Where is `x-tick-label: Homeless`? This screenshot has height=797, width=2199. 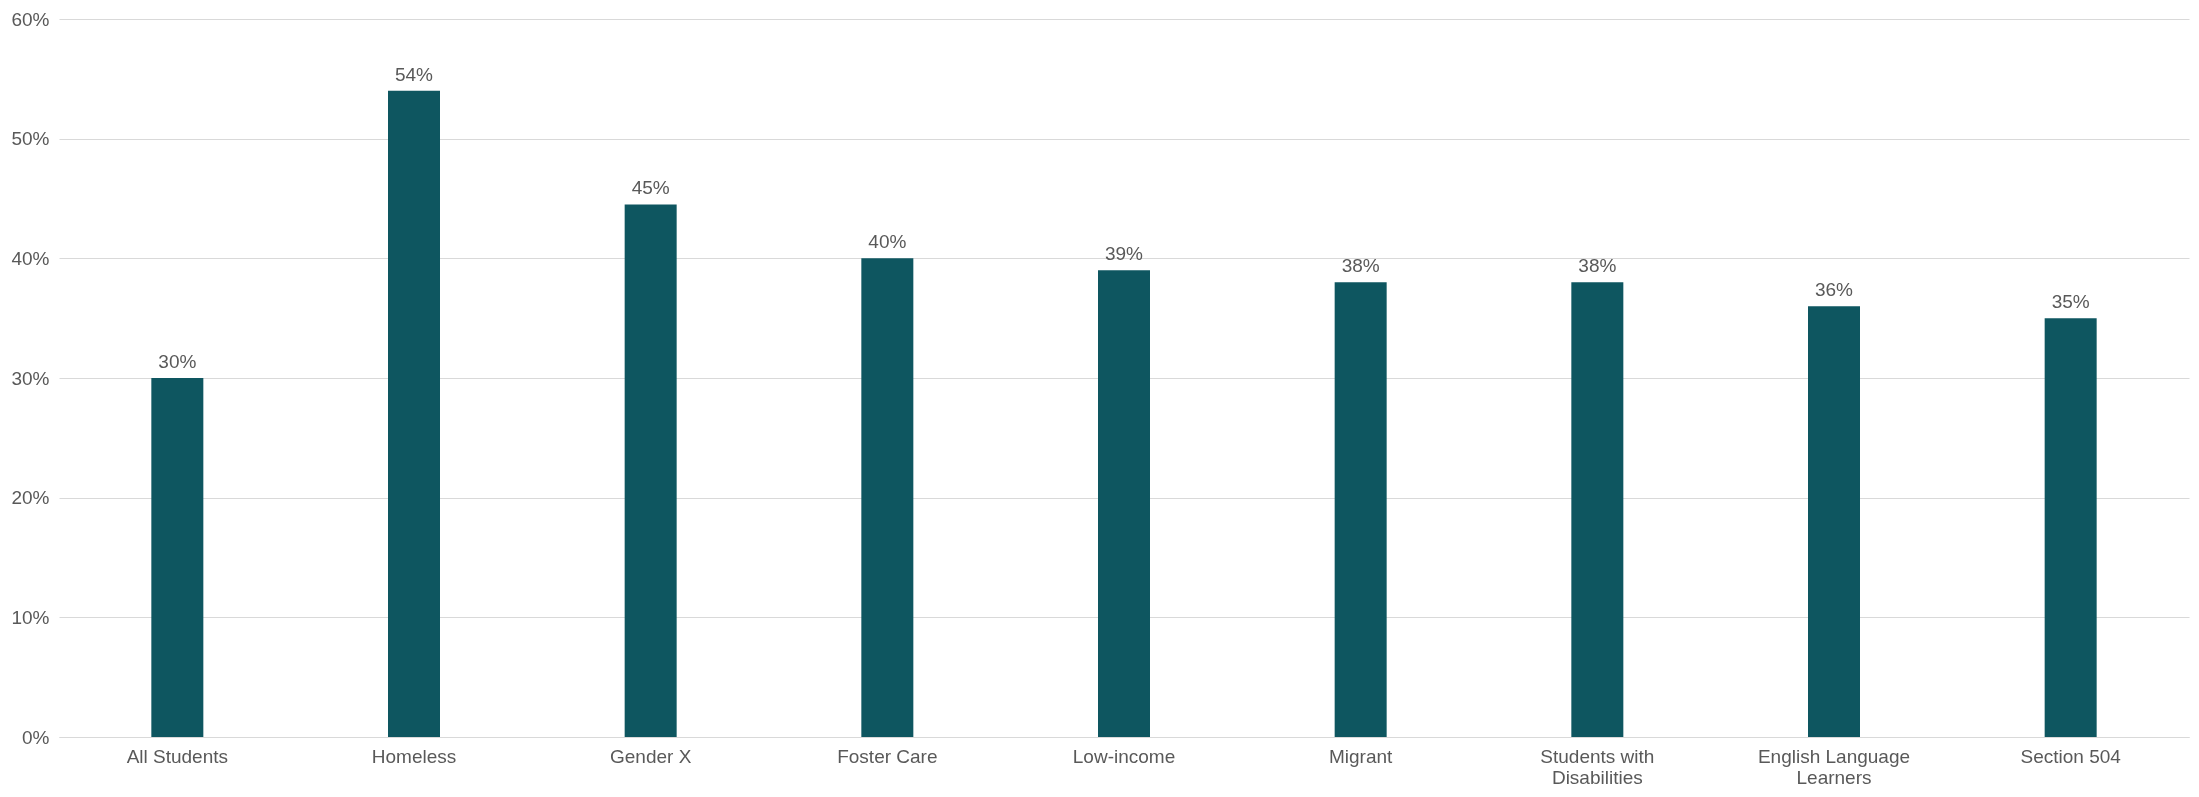 x-tick-label: Homeless is located at coordinates (414, 756).